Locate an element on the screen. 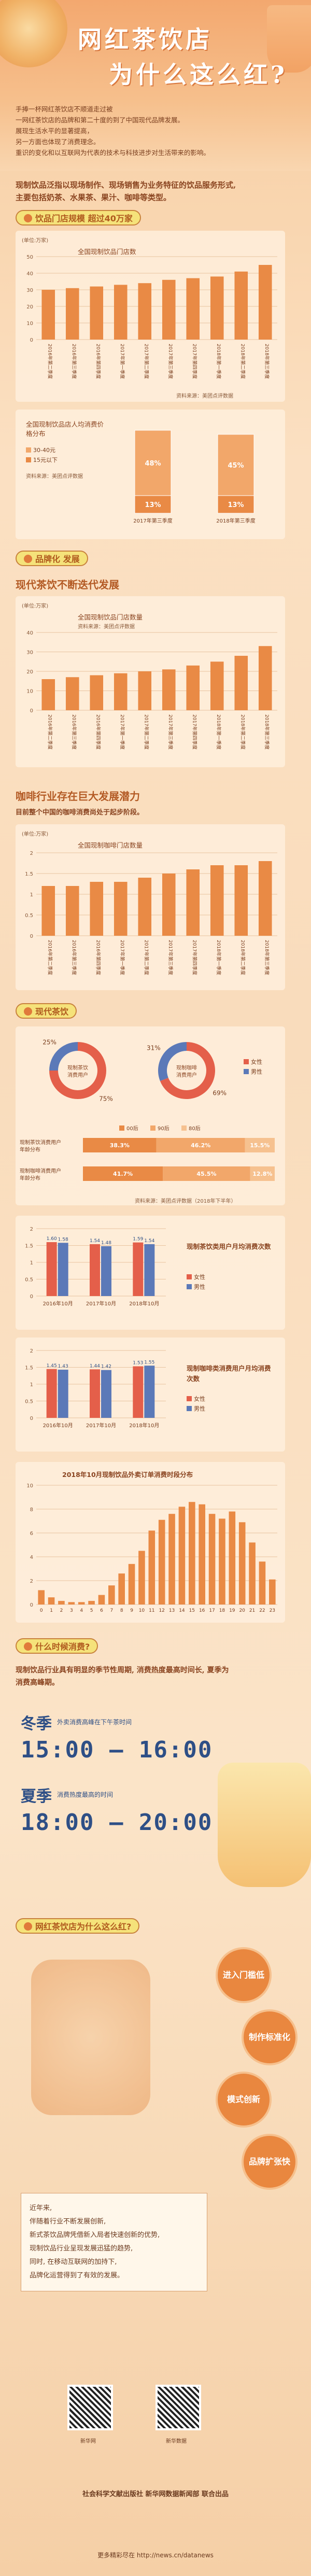 This screenshot has height=2576, width=311. qr-label: 新华数据 is located at coordinates (176, 2441).